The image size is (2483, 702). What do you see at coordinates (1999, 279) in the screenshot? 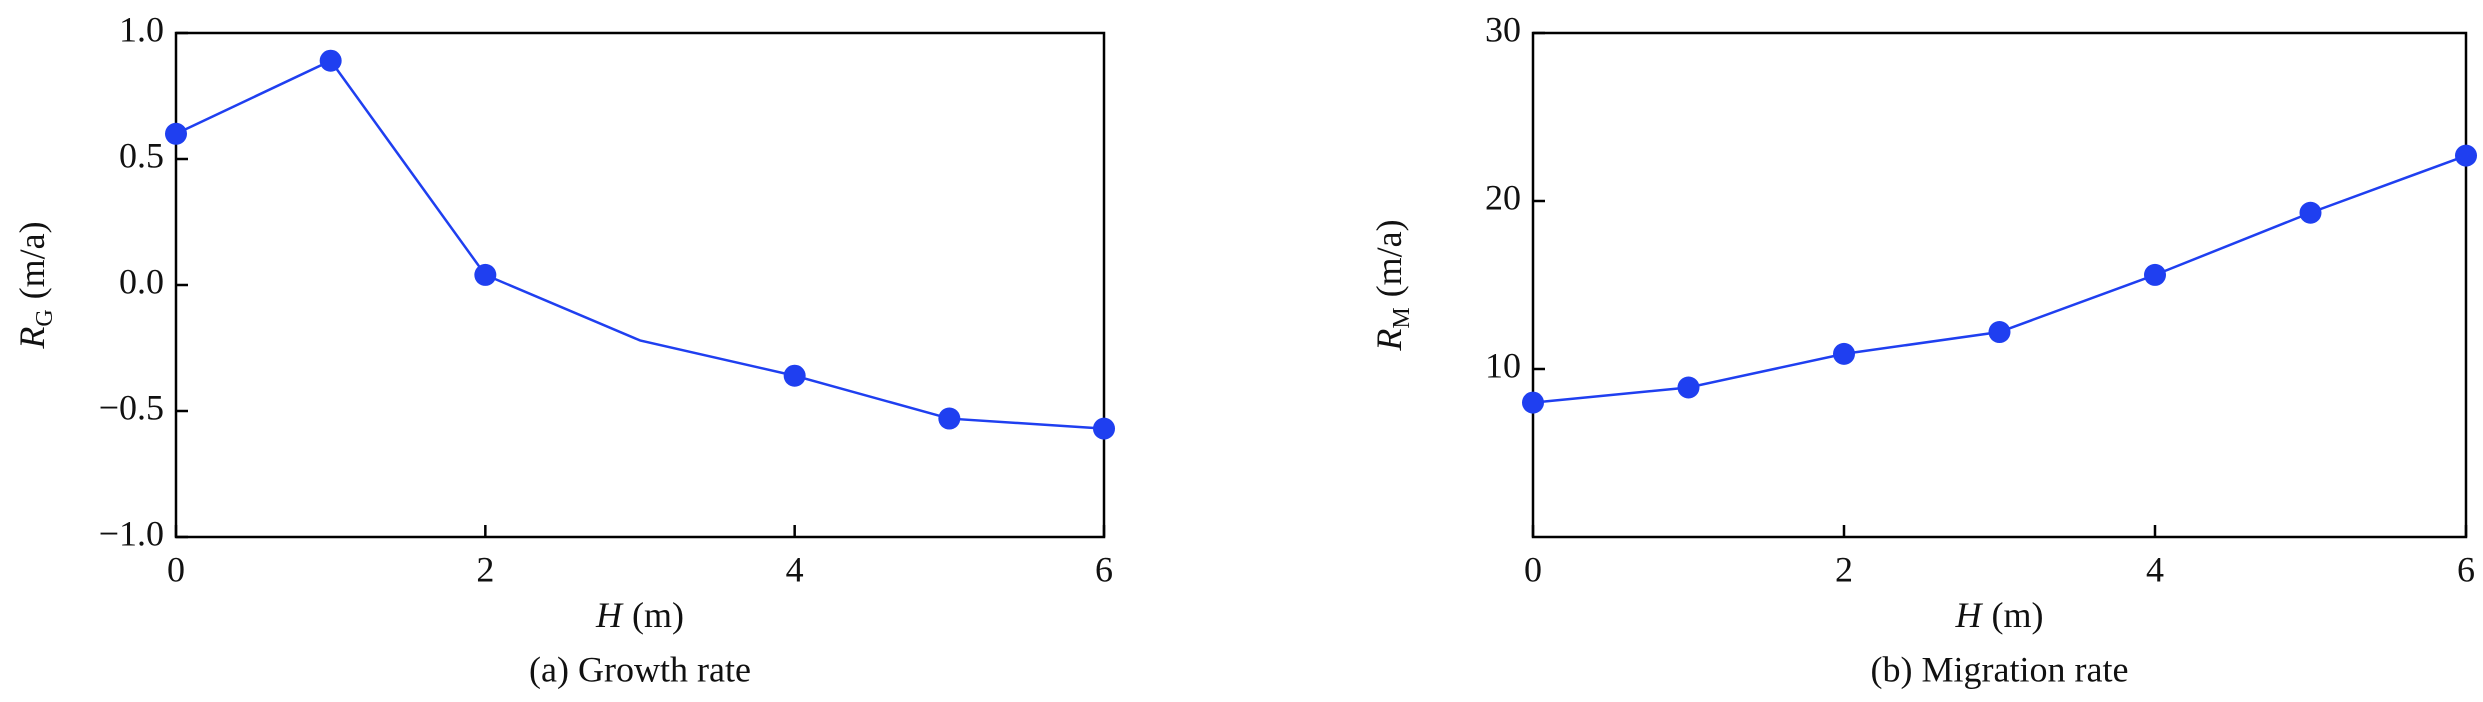
I see `data-line` at bounding box center [1999, 279].